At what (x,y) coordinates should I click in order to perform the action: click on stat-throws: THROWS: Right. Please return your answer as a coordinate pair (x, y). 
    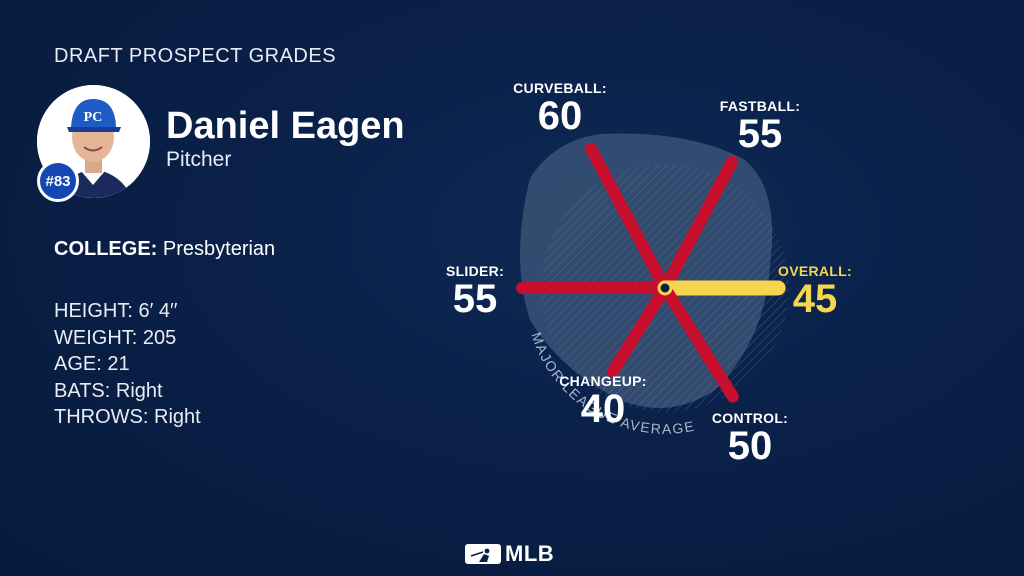
    Looking at the image, I should click on (127, 417).